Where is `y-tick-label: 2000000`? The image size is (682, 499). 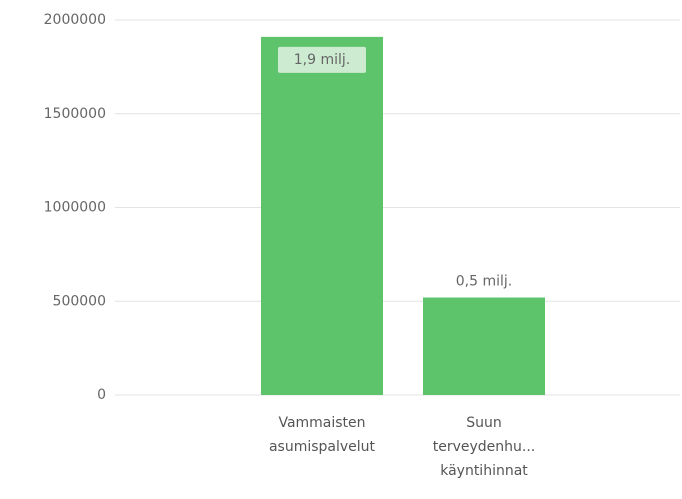
y-tick-label: 2000000 is located at coordinates (75, 20).